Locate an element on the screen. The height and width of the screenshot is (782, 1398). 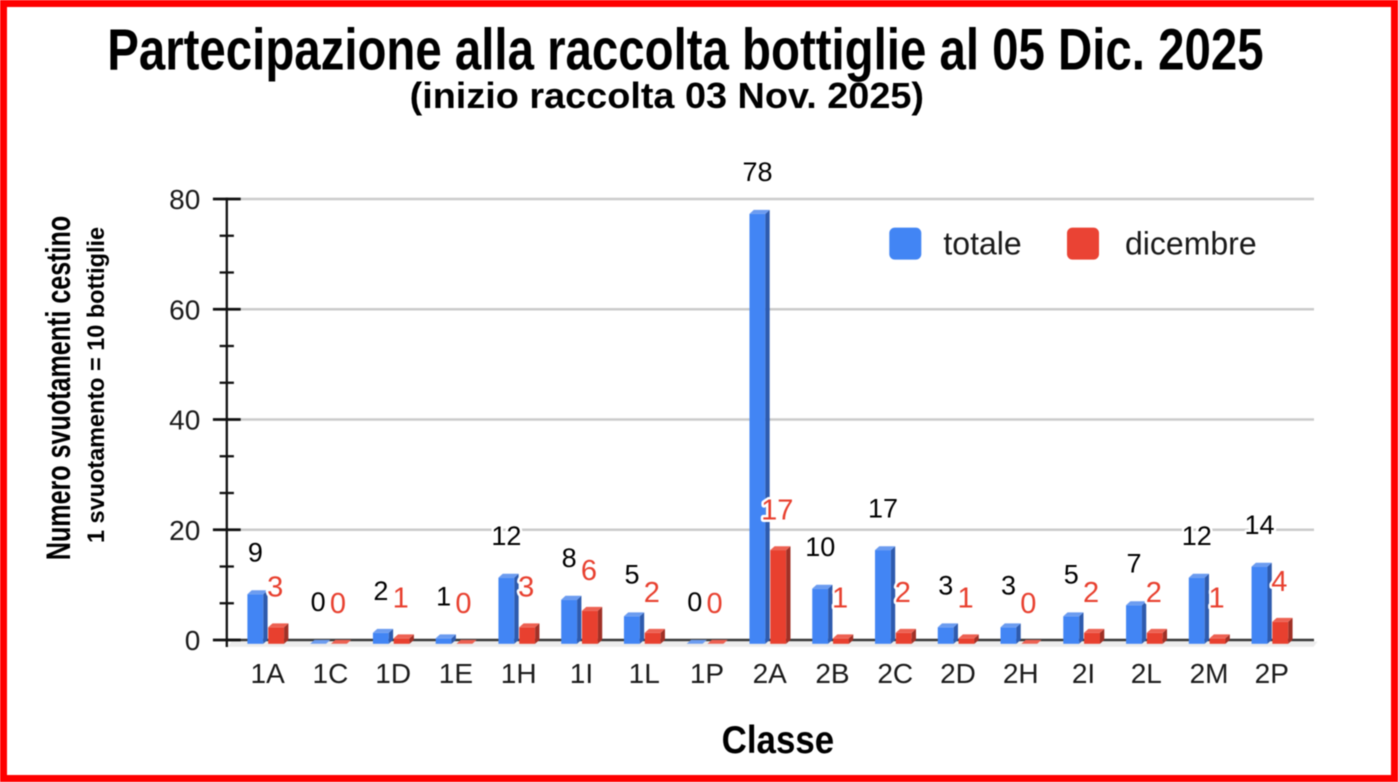
svg-text: 1D is located at coordinates (393, 673).